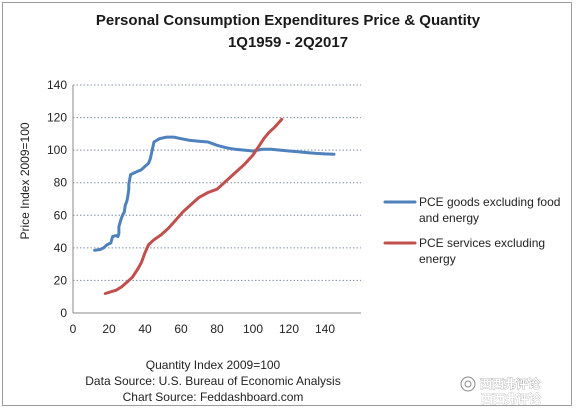  I want to click on x-tick-label: 100, so click(253, 329).